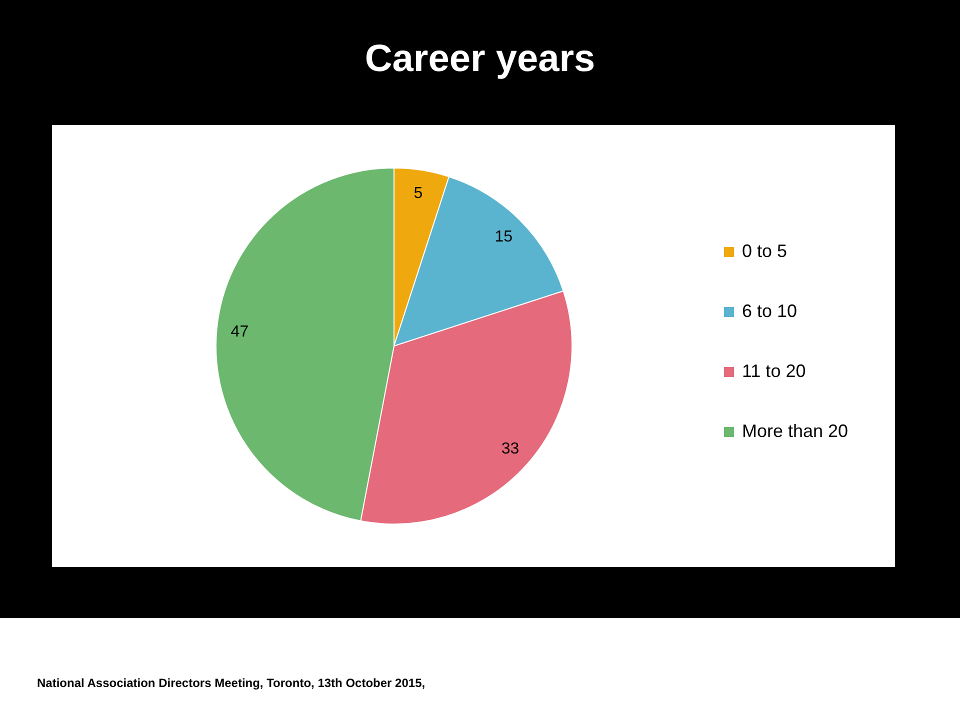  What do you see at coordinates (231, 683) in the screenshot?
I see `text: National Association Directors Meeting, Toronto, 13th October 2015,` at bounding box center [231, 683].